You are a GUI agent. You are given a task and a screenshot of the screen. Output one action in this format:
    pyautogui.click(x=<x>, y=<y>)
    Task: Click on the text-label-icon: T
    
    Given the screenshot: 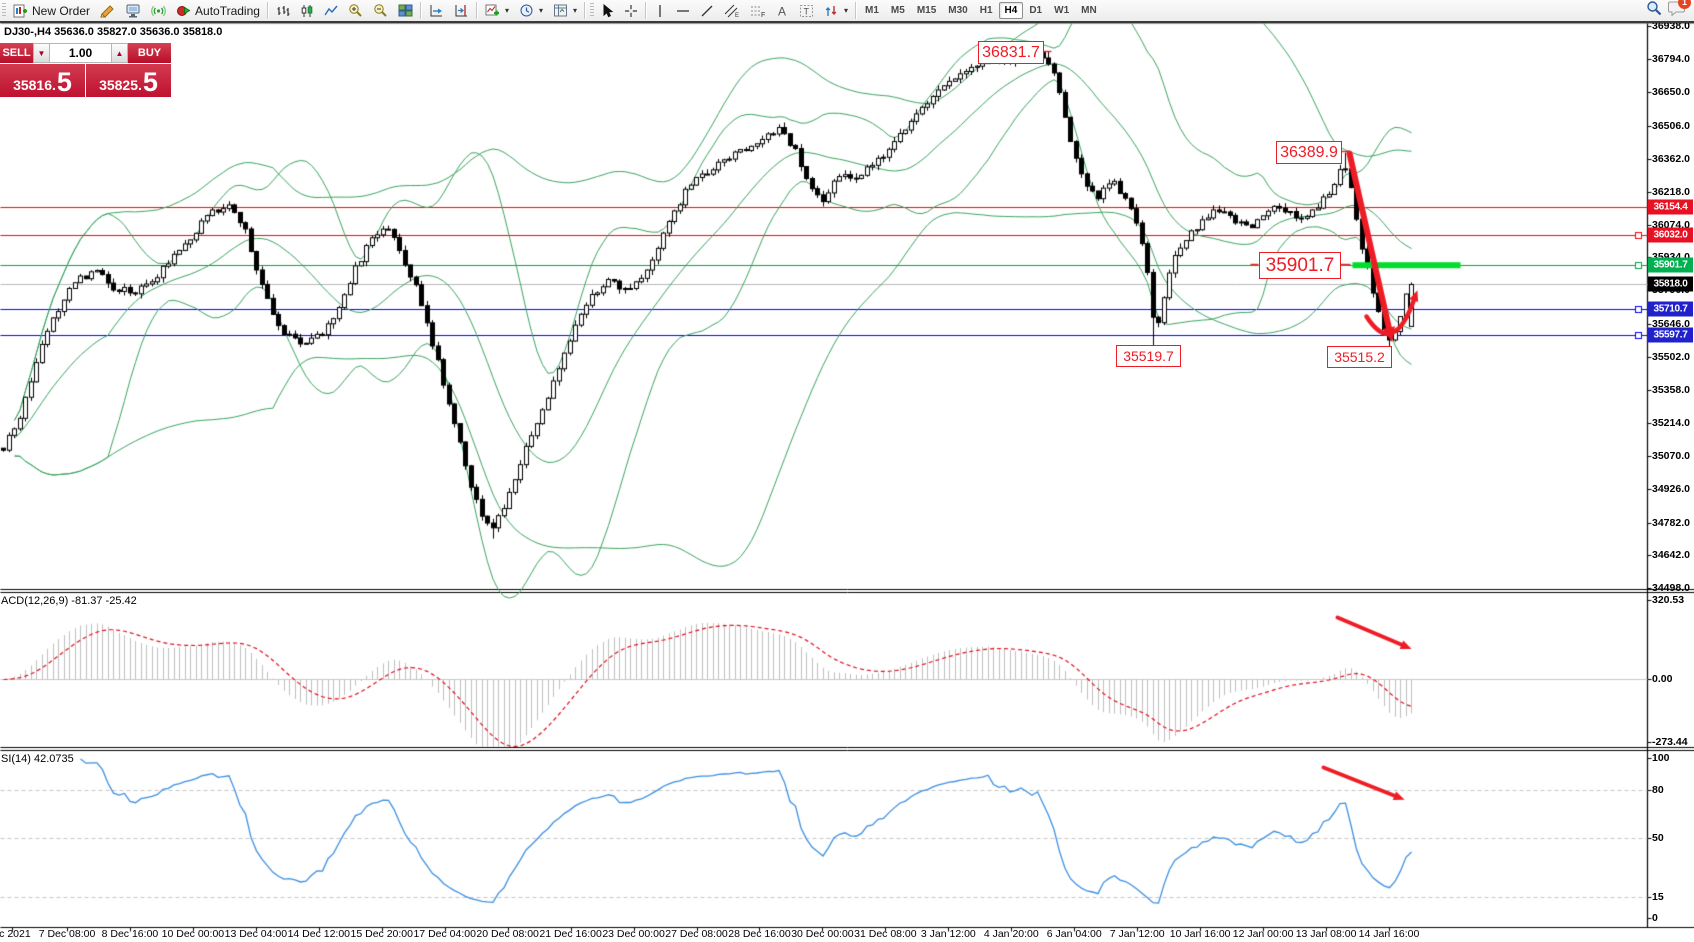 What is the action you would take?
    pyautogui.click(x=806, y=11)
    